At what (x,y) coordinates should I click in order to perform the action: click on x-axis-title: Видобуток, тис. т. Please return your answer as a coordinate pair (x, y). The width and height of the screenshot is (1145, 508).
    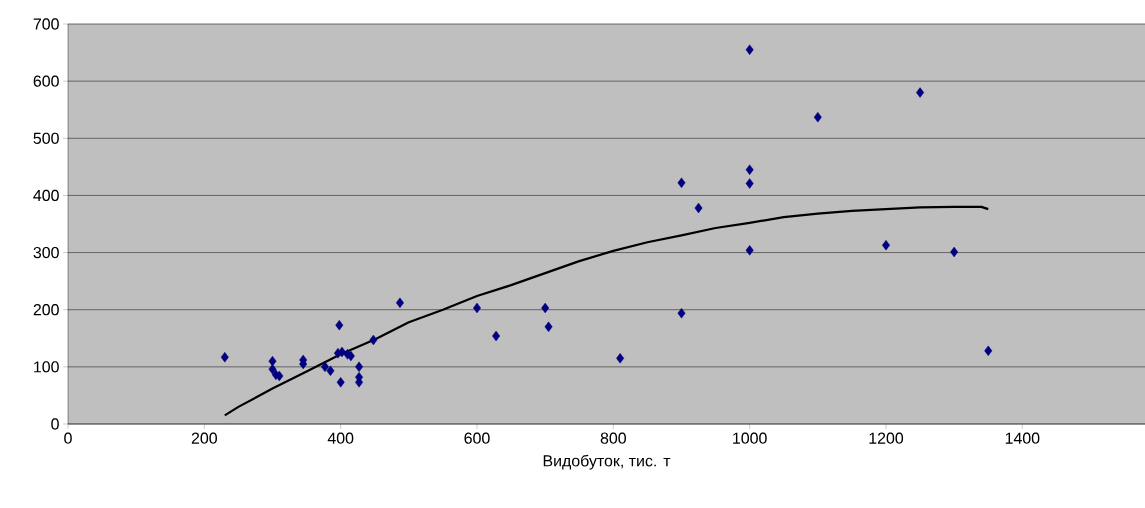
    Looking at the image, I should click on (607, 462).